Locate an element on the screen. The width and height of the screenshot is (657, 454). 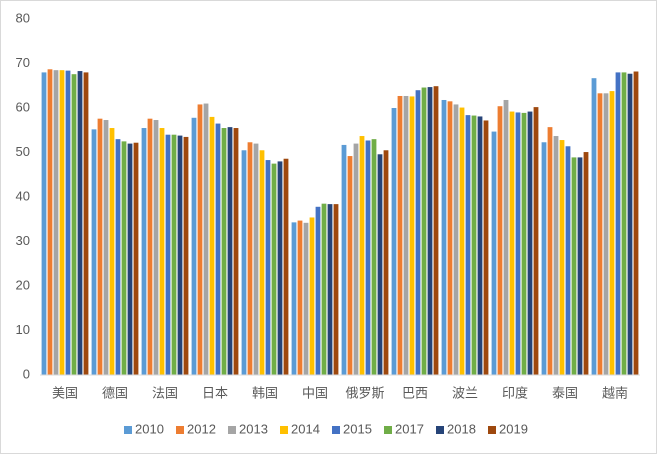
legend-label: 2013 is located at coordinates (253, 428).